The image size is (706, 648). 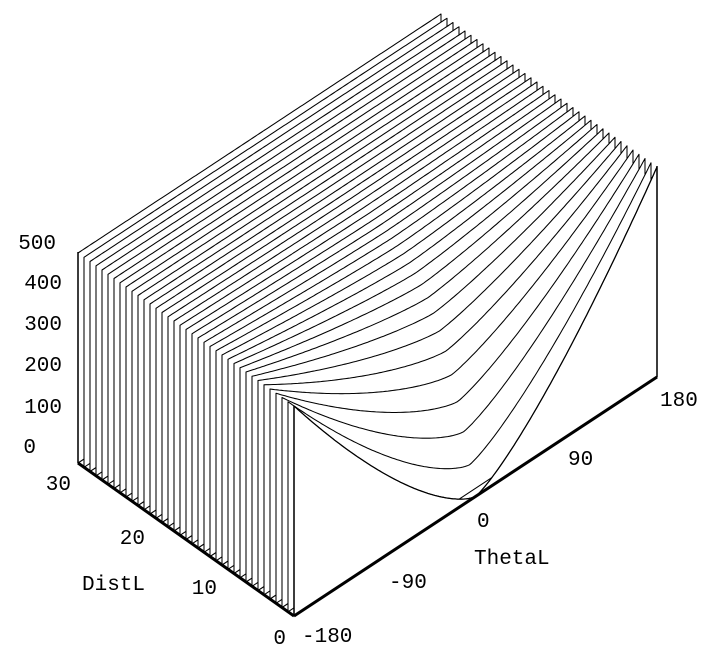 I want to click on z-tick-100: 100, so click(x=43, y=408).